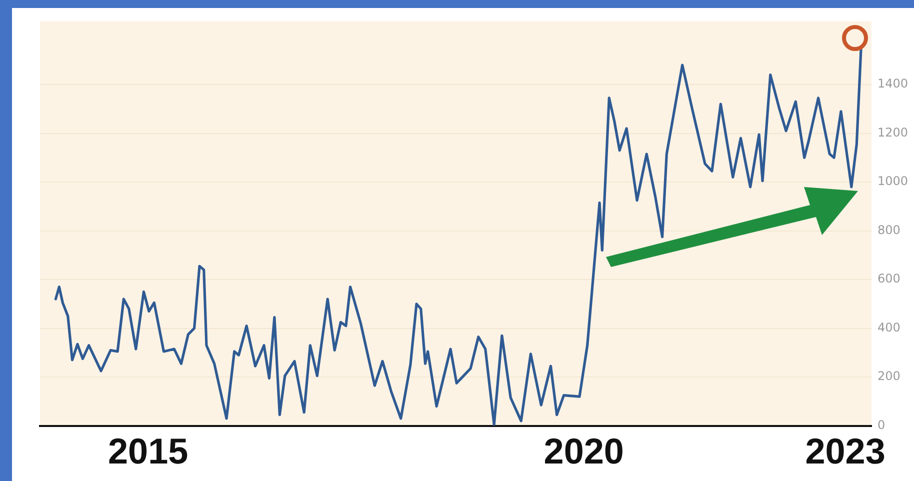 The image size is (914, 481). I want to click on y-tick-label: 1000, so click(892, 181).